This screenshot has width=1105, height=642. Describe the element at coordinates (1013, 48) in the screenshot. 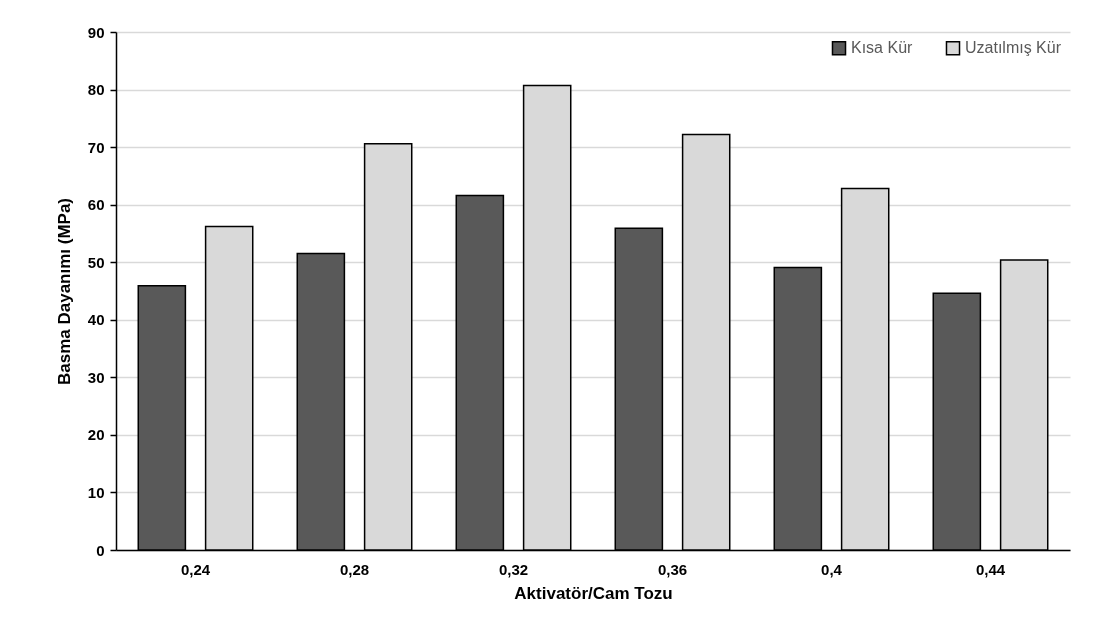

I see `legend-label: Uzatılmış Kür` at that location.